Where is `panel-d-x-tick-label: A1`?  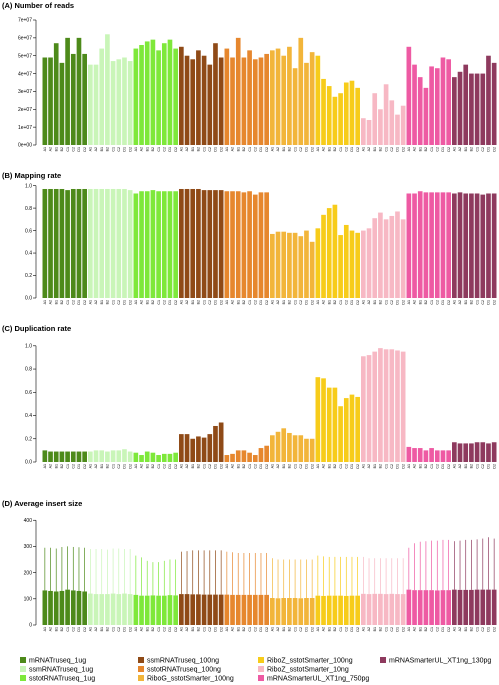 panel-d-x-tick-label: A1 is located at coordinates (45, 629).